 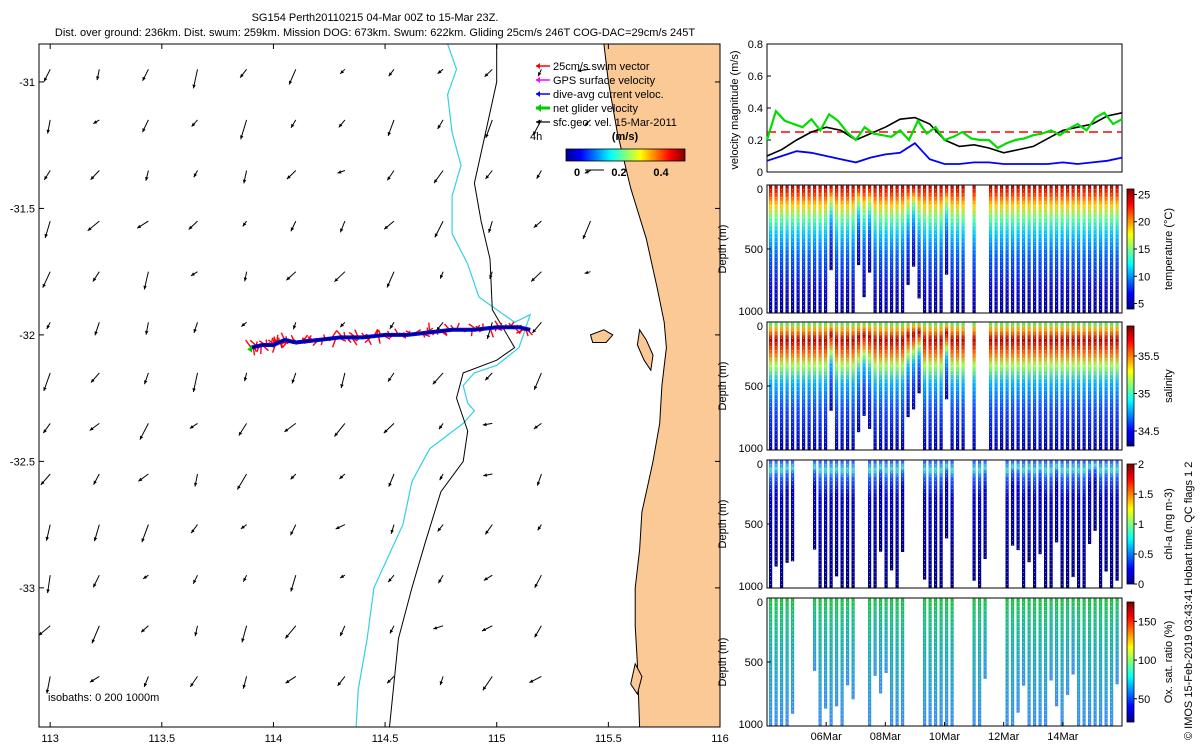 What do you see at coordinates (1169, 386) in the screenshot?
I see `section-colorbar-label: salinity` at bounding box center [1169, 386].